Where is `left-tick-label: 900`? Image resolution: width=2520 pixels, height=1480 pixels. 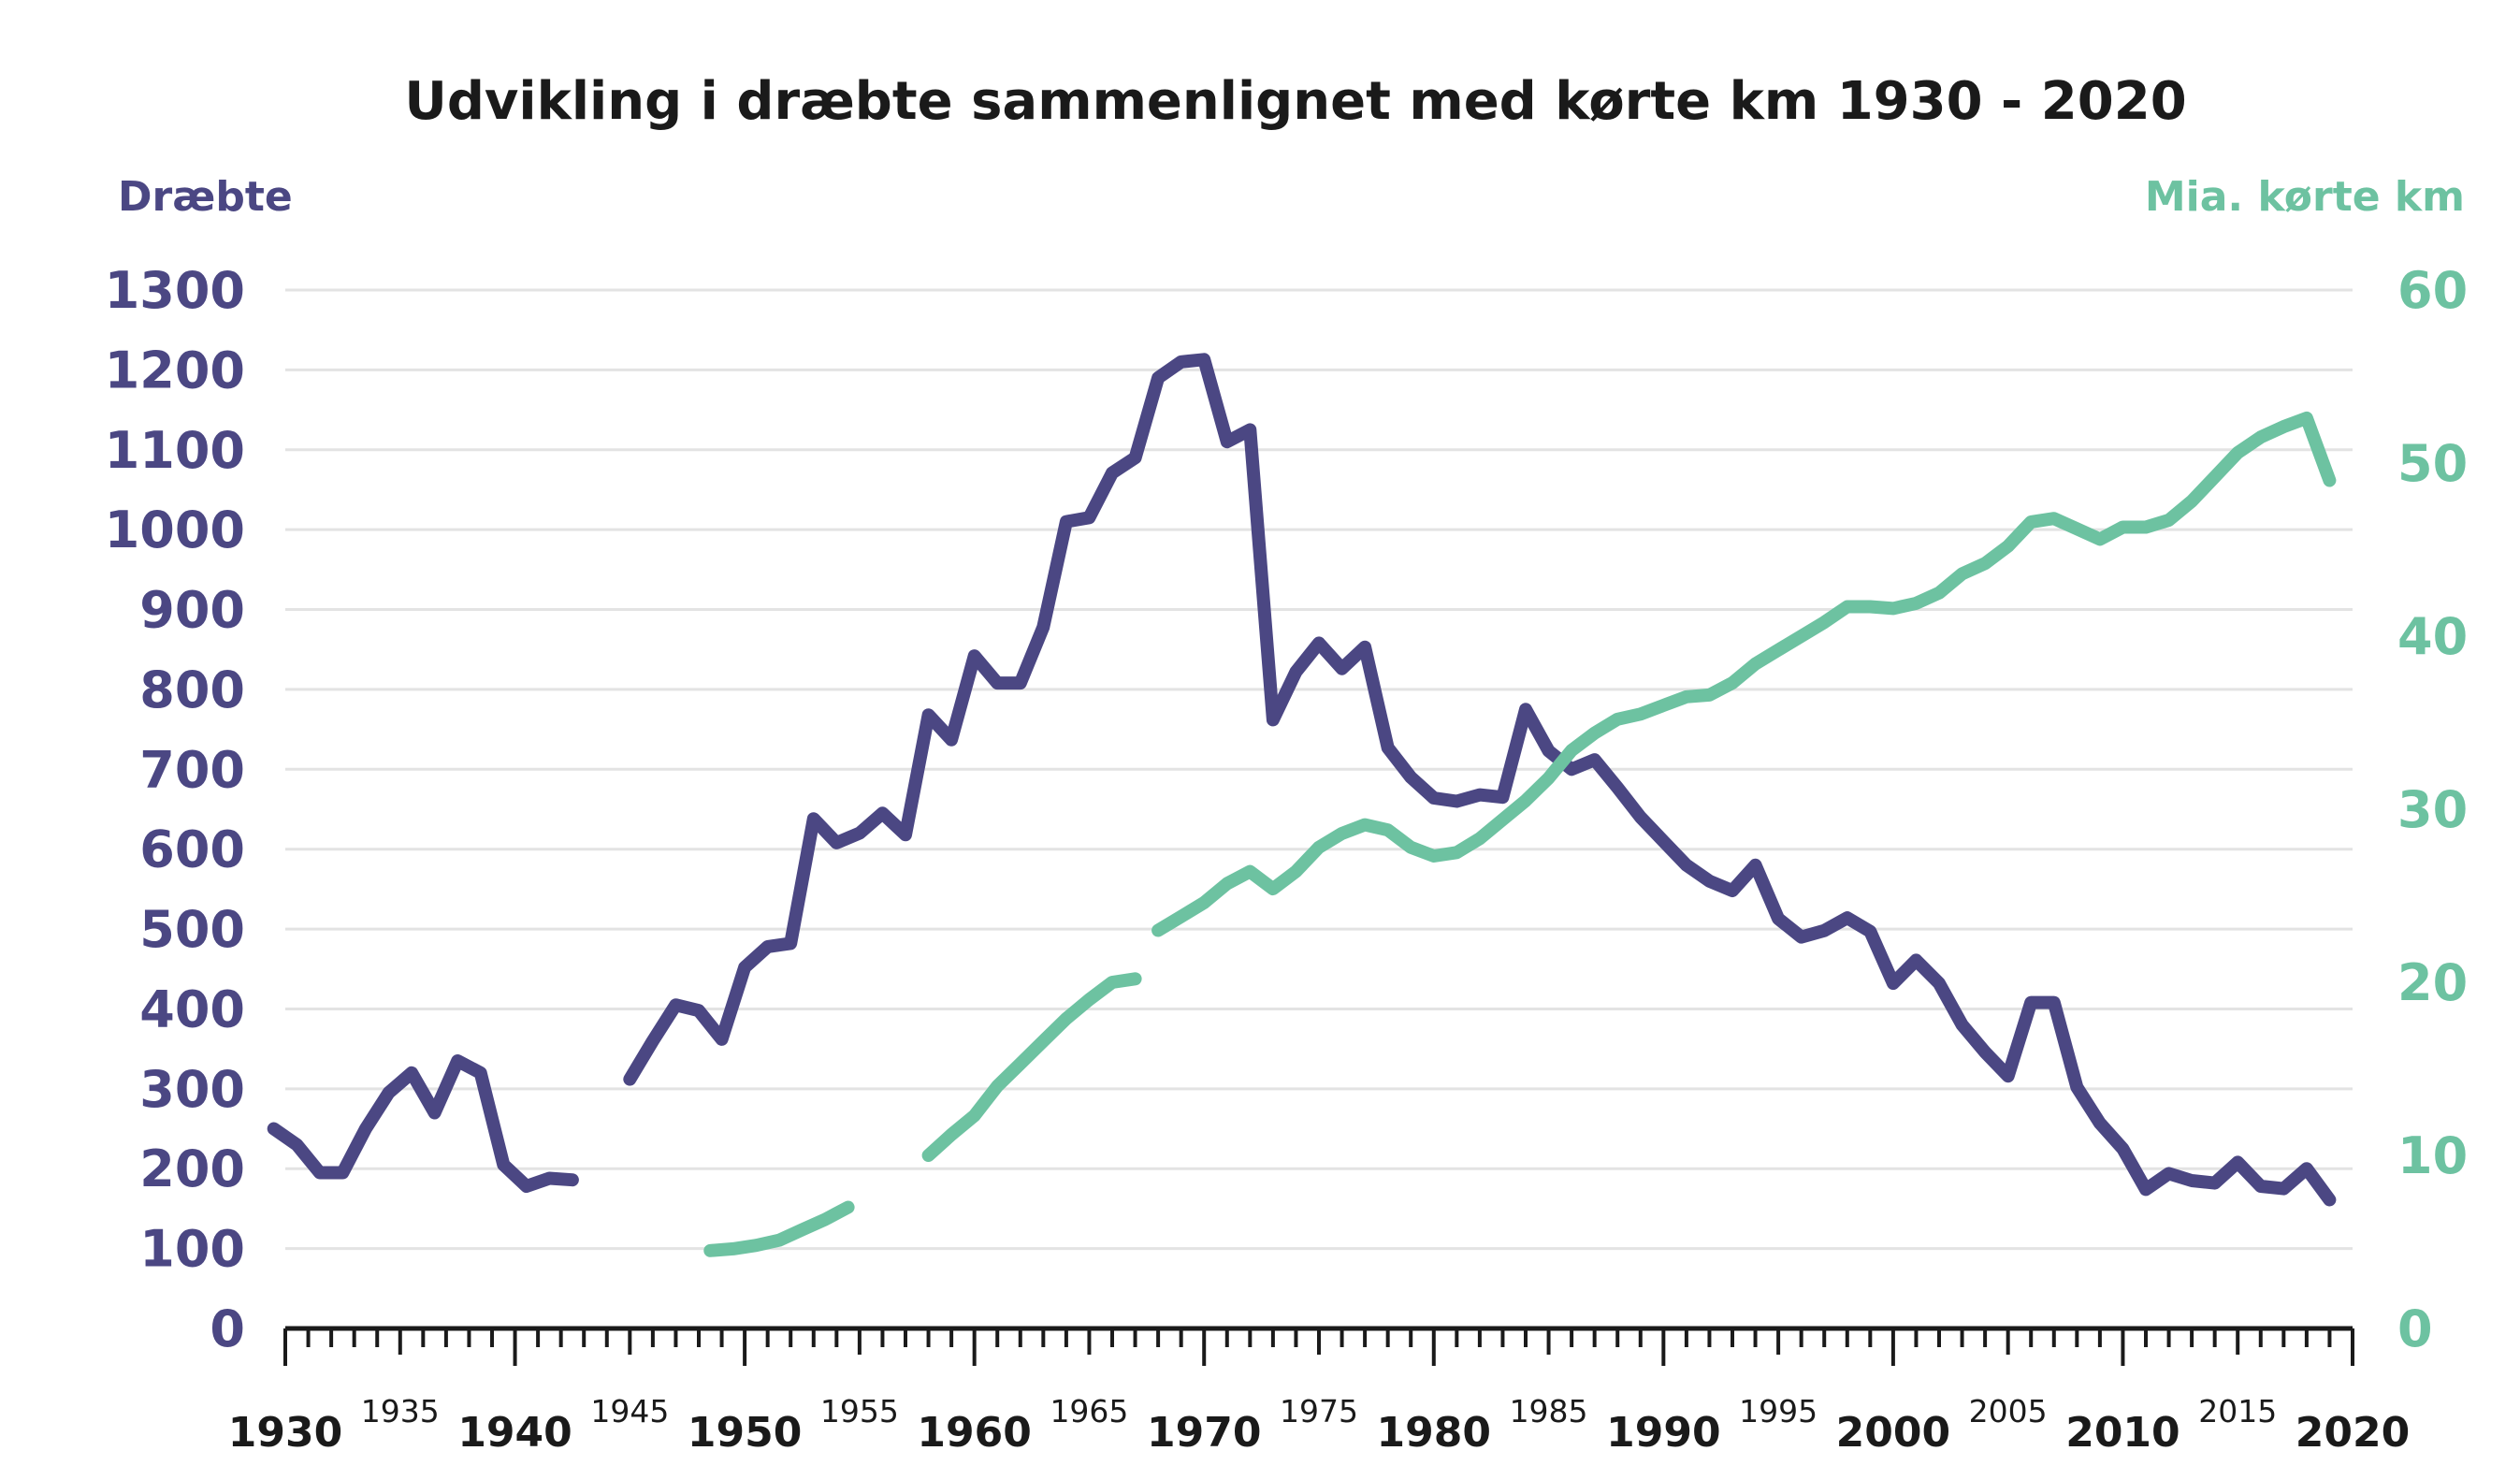
left-tick-label: 900 is located at coordinates (192, 611).